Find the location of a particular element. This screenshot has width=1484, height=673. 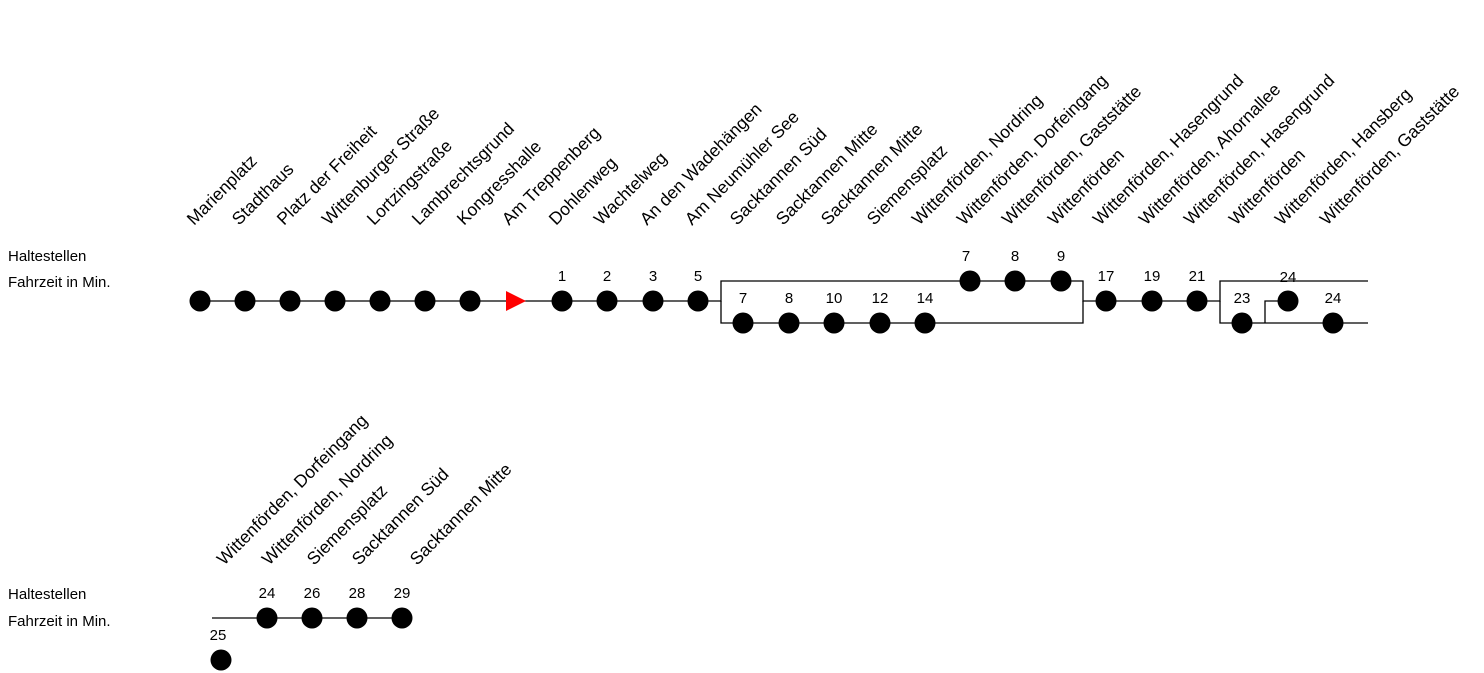

travel-time: 25 is located at coordinates (218, 635).